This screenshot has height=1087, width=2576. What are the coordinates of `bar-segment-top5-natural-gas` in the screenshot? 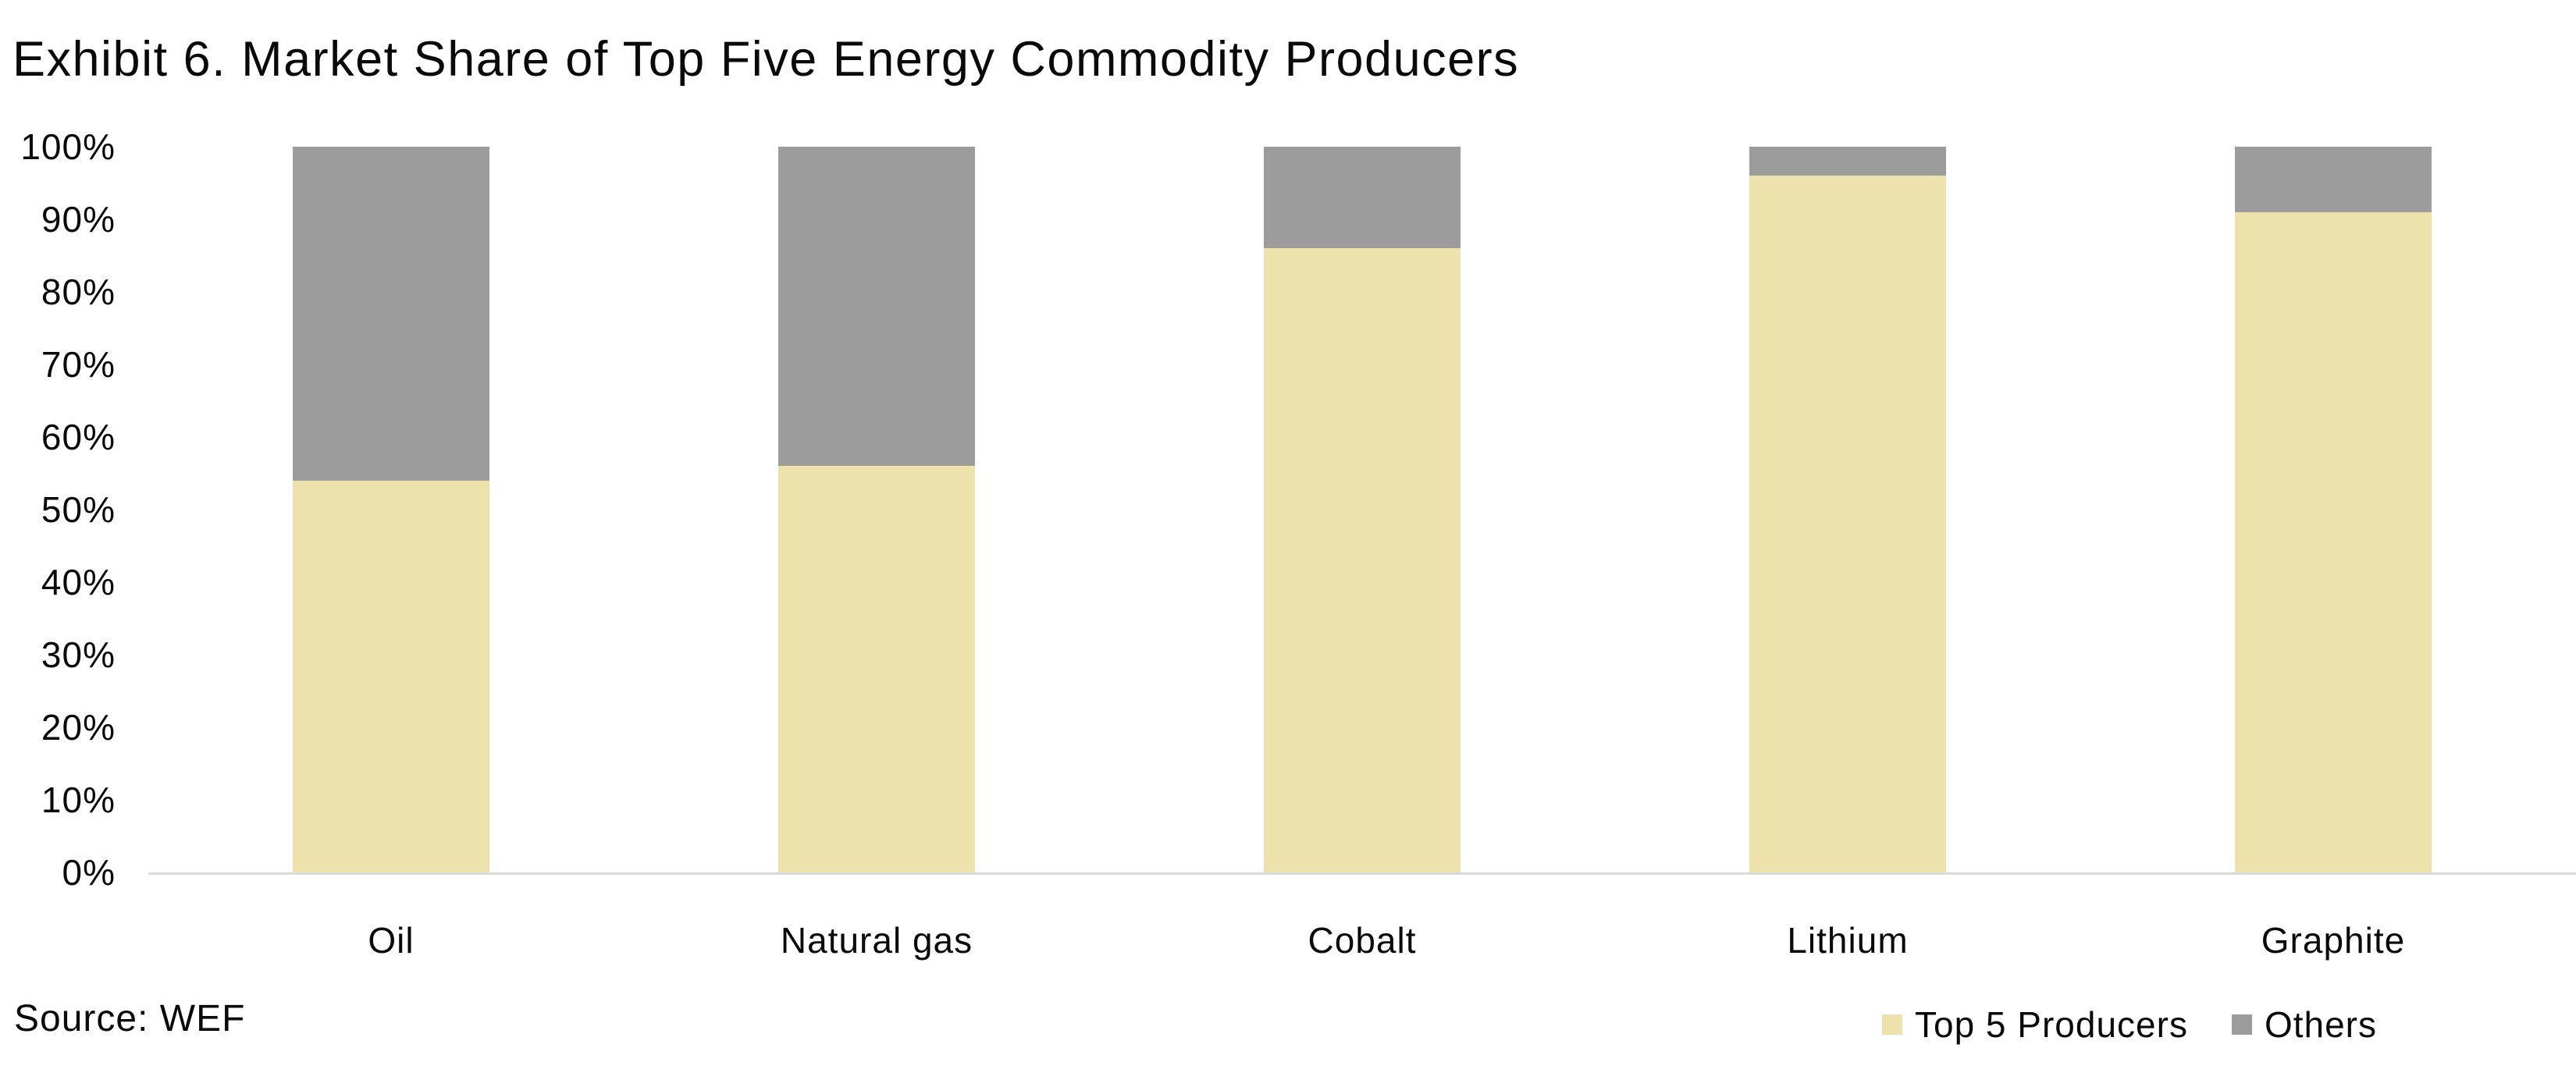 It's located at (876, 669).